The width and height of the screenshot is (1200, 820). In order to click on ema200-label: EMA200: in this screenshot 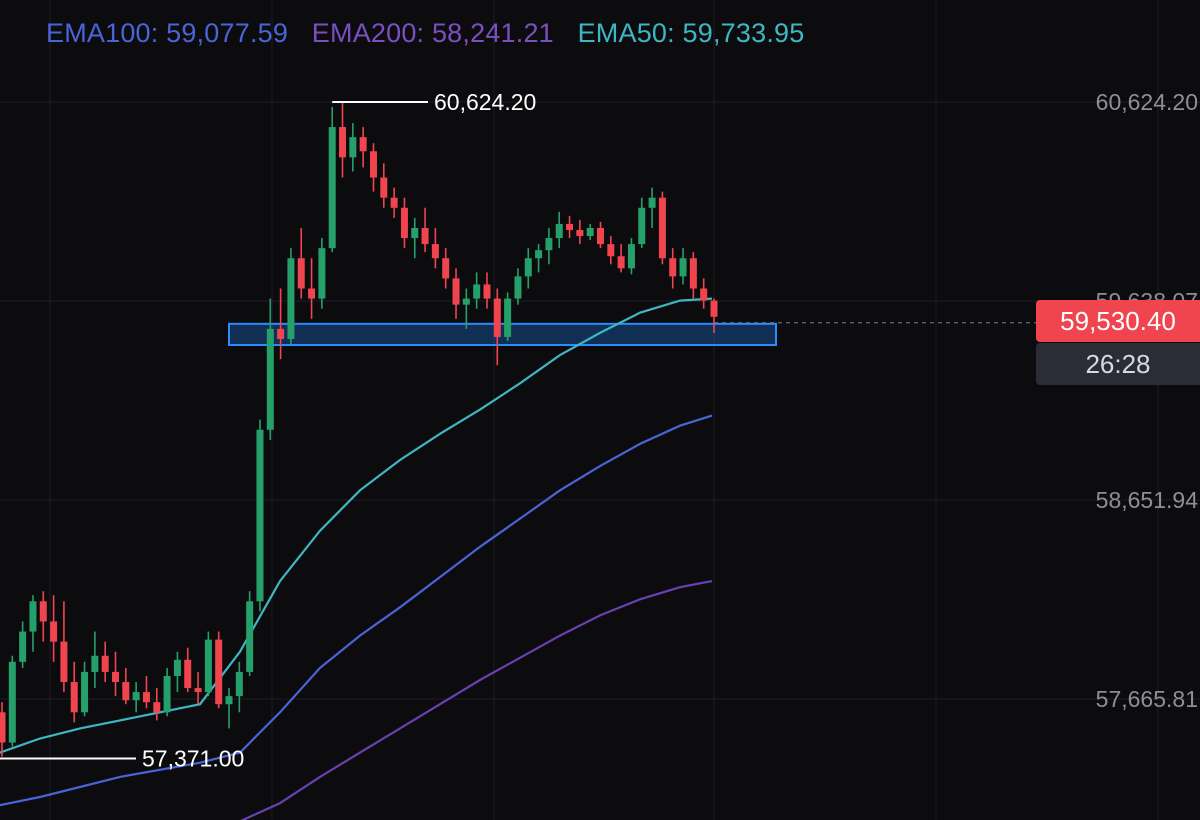, I will do `click(368, 33)`.